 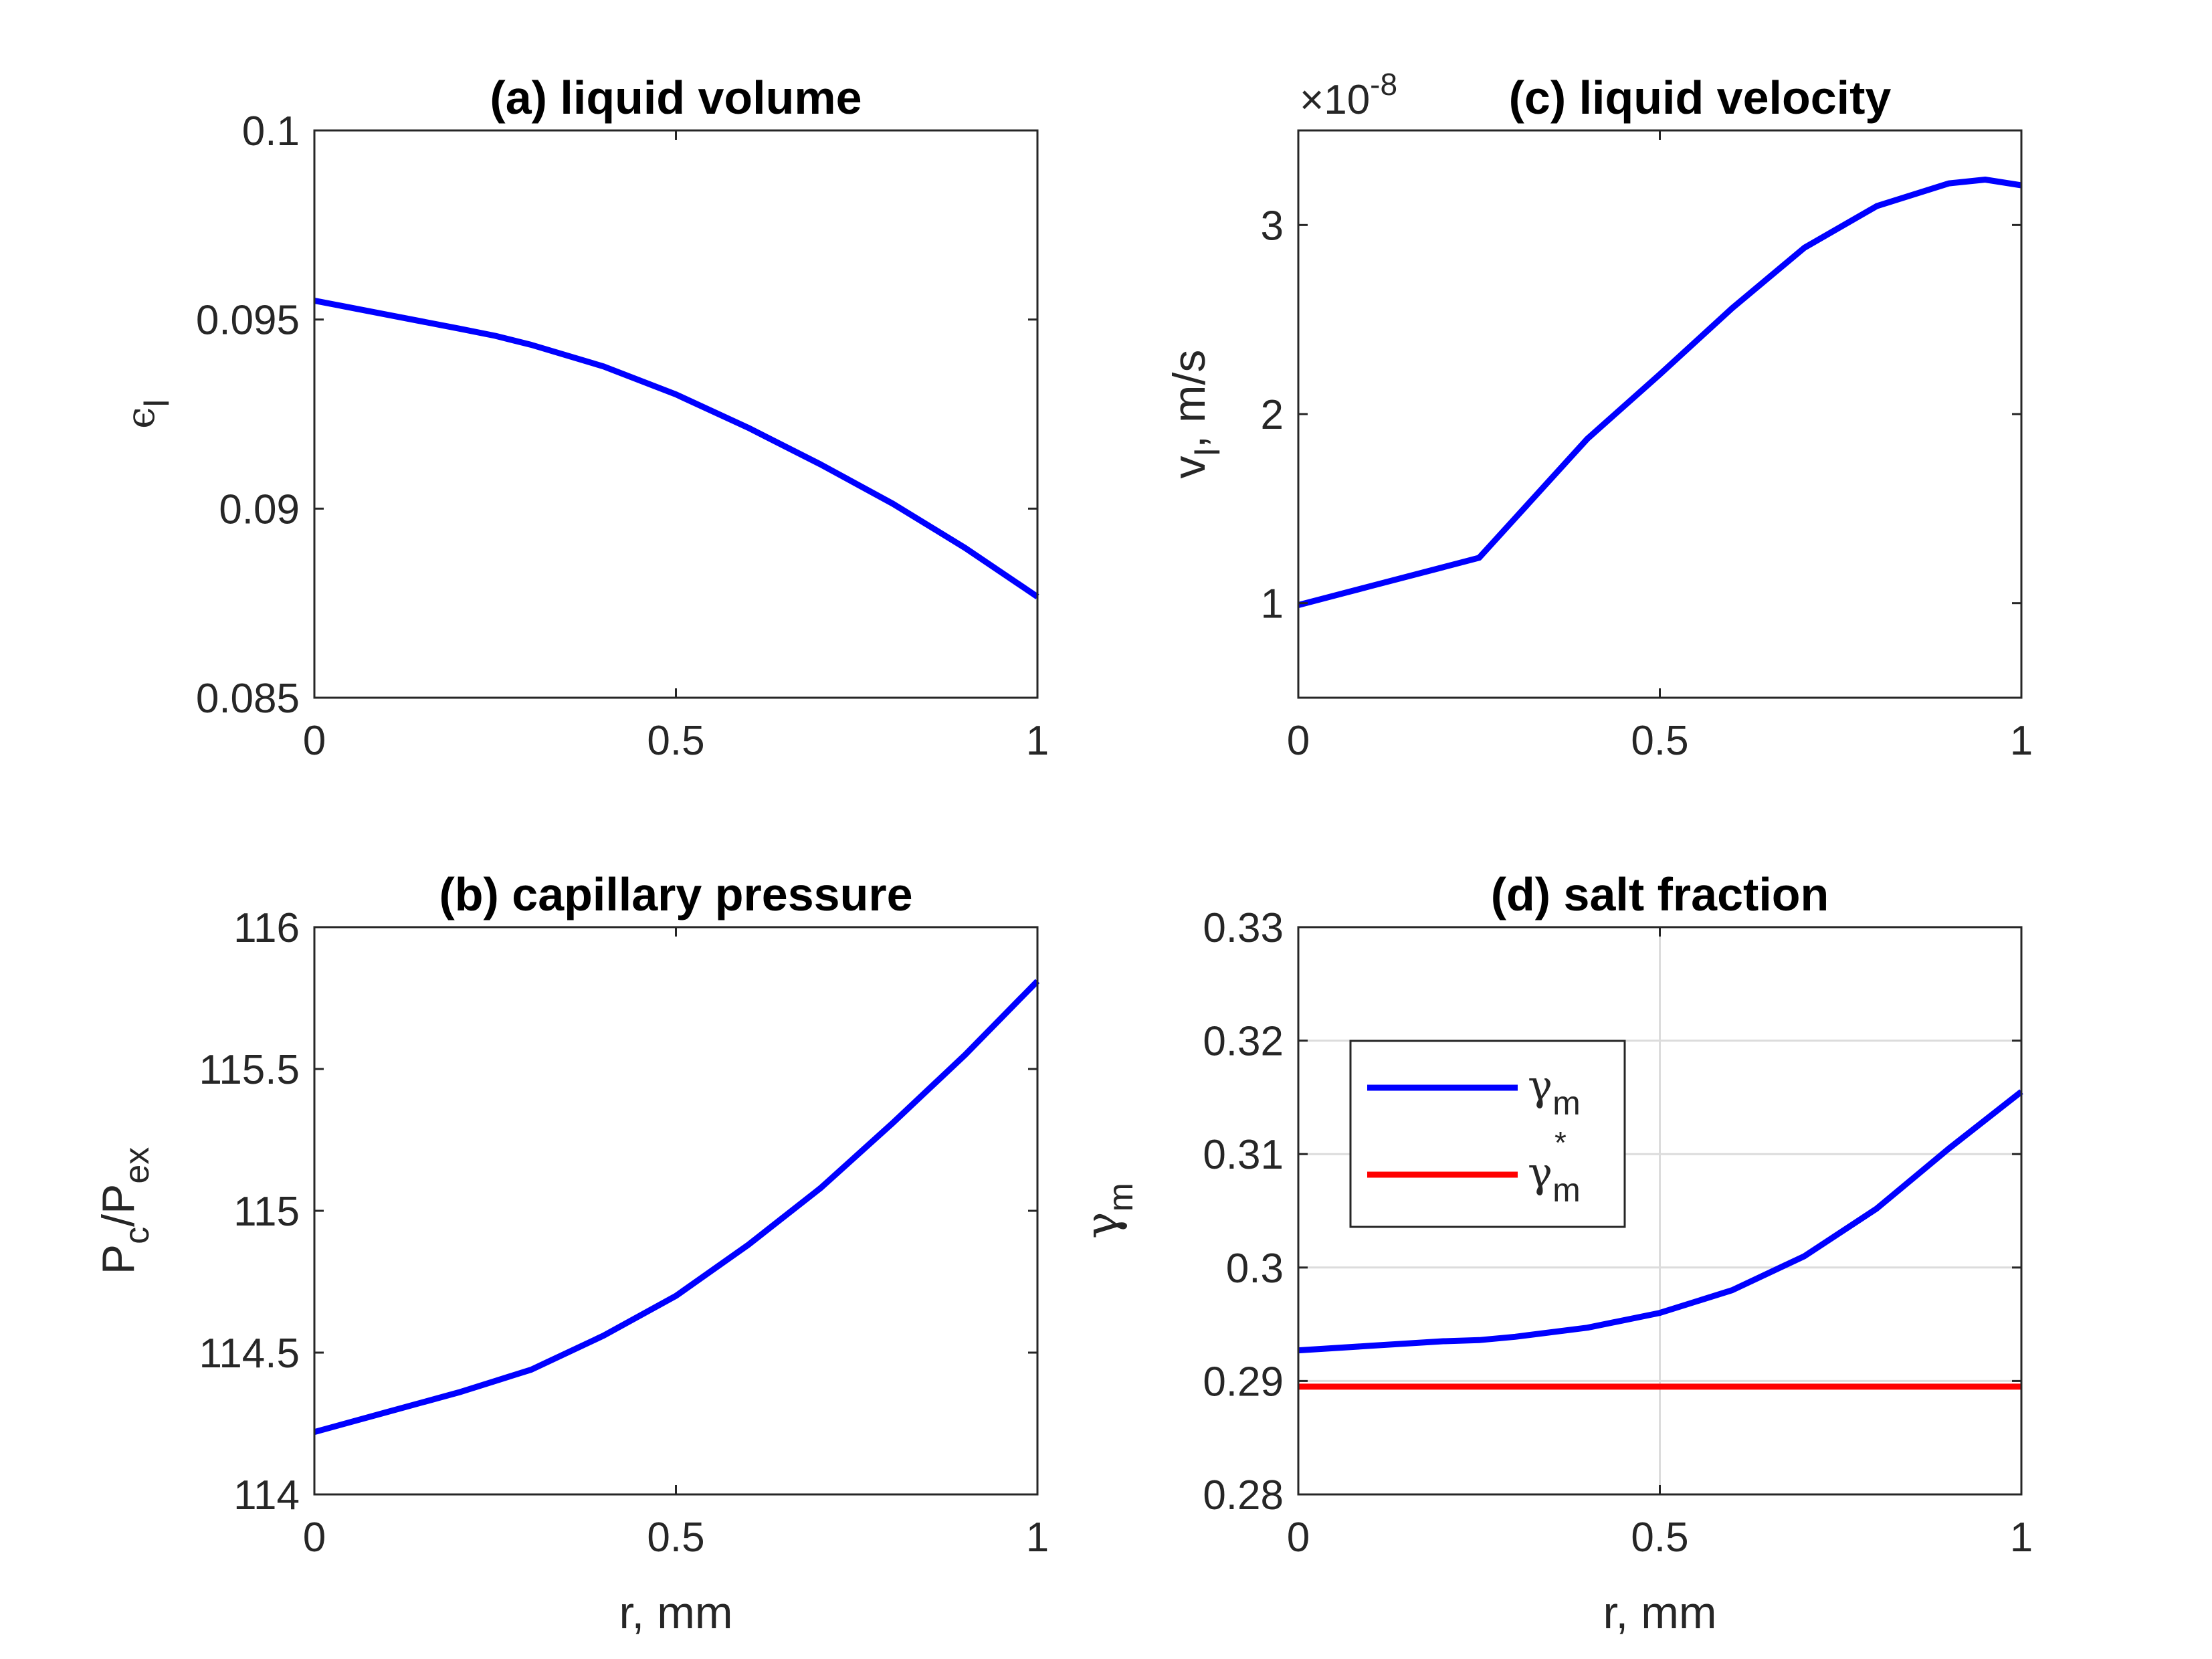 I want to click on panel-title: (a) liquid volume, so click(x=676, y=98).